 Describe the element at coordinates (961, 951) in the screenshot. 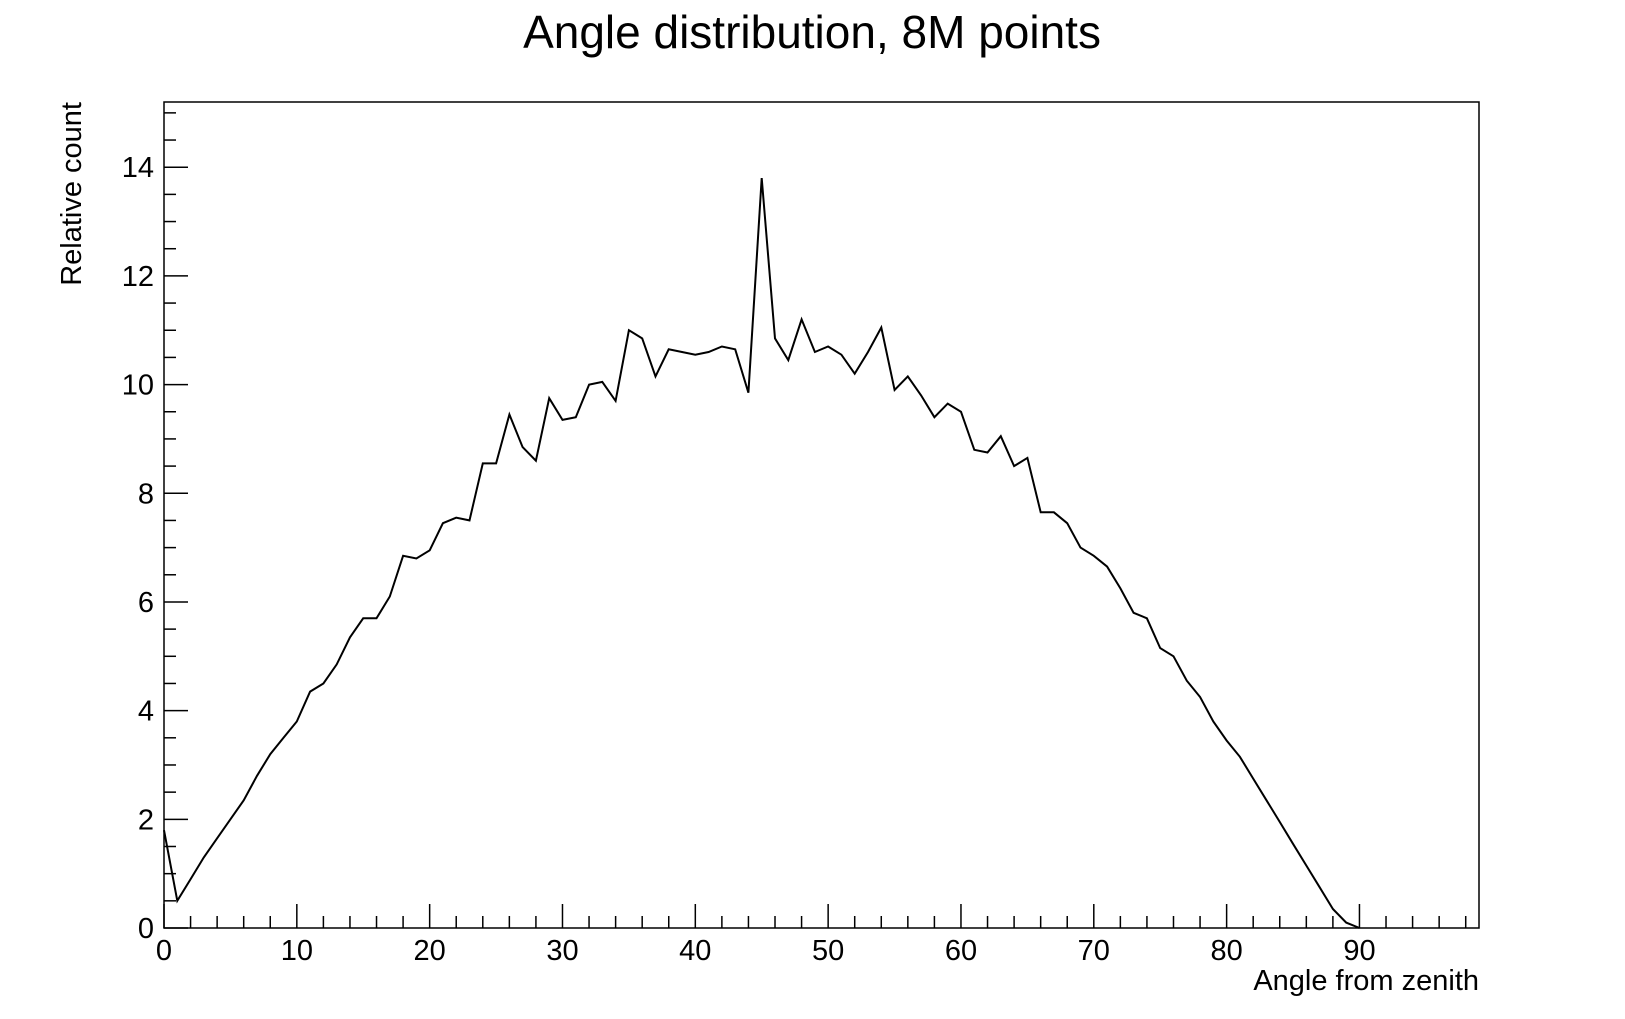

I see `x-tick-label: 60` at that location.